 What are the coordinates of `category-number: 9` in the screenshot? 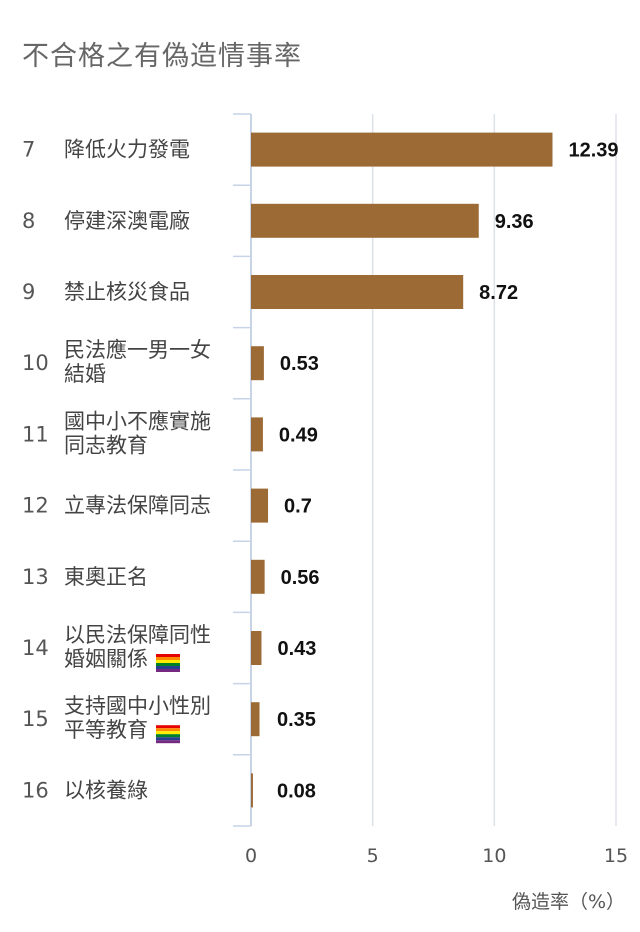 It's located at (28, 292).